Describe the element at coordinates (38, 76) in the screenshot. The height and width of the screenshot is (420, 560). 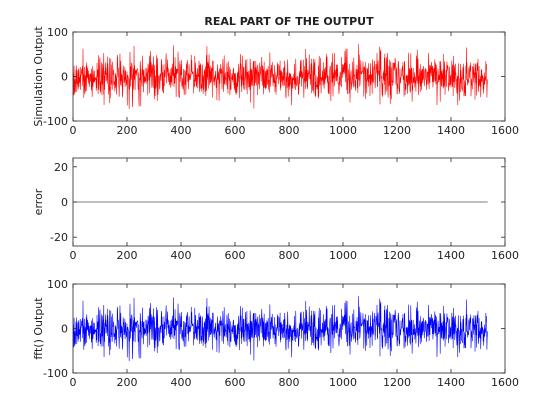
I see `y-axis-label: Simulation Output` at that location.